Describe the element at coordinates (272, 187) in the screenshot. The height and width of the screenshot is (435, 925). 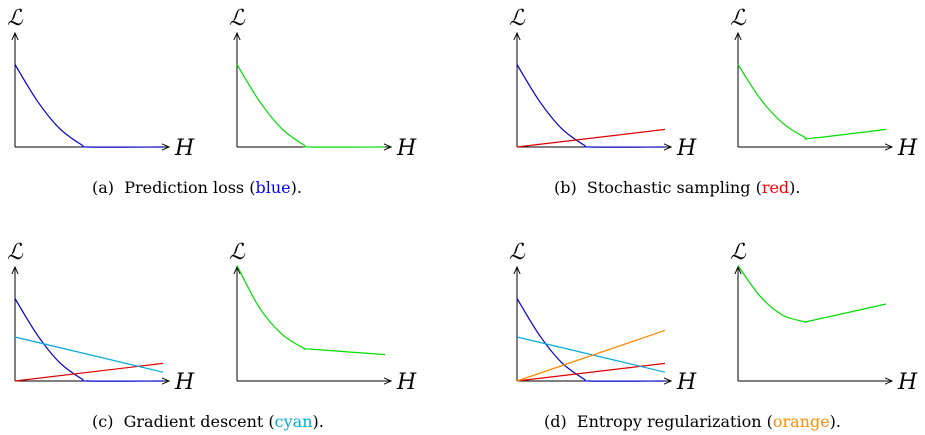
I see `caption-a-color-word: blue` at that location.